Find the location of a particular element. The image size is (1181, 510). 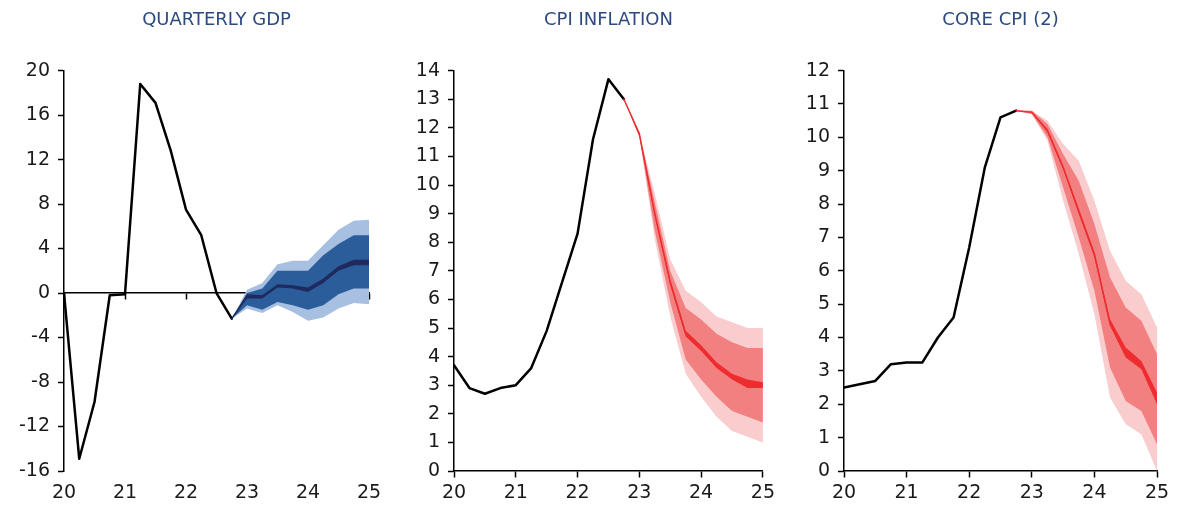

y-tick-label: 20 is located at coordinates (37, 68).